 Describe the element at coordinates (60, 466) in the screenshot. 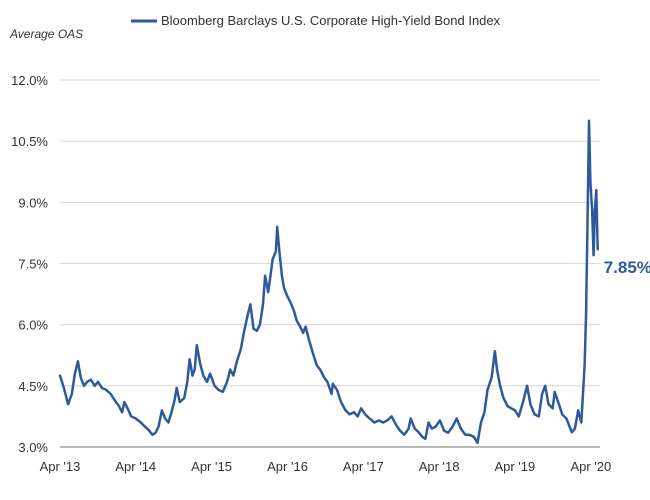

I see `x-tick-label: Apr '13` at that location.